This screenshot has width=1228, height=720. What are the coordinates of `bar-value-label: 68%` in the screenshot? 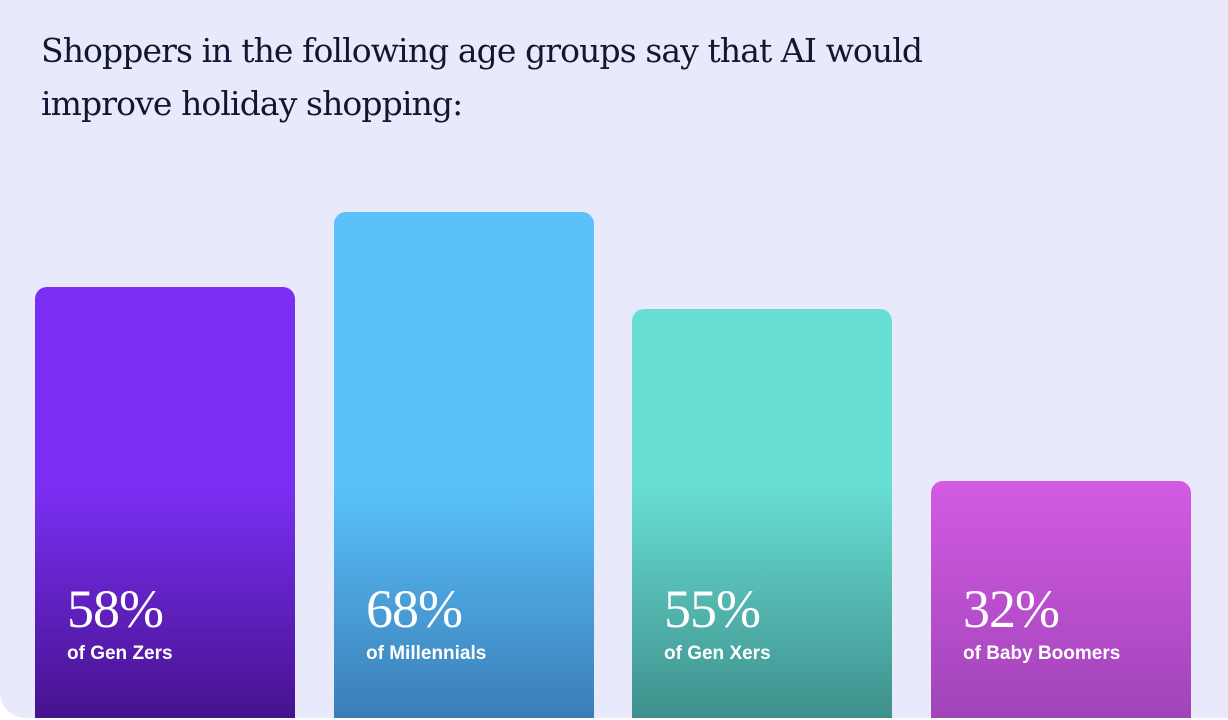 It's located at (414, 609).